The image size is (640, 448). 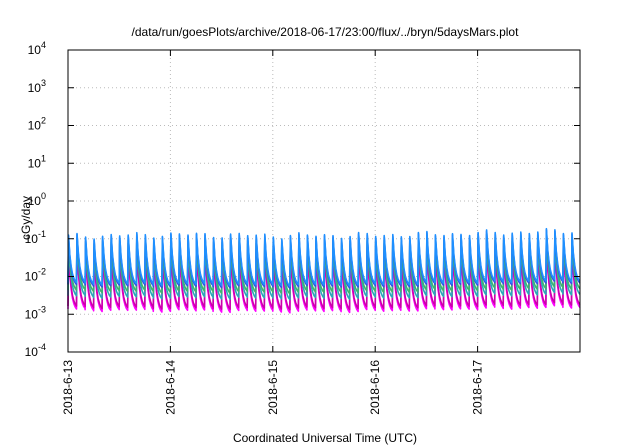 I want to click on y-tick-label: 10³, so click(x=37, y=86).